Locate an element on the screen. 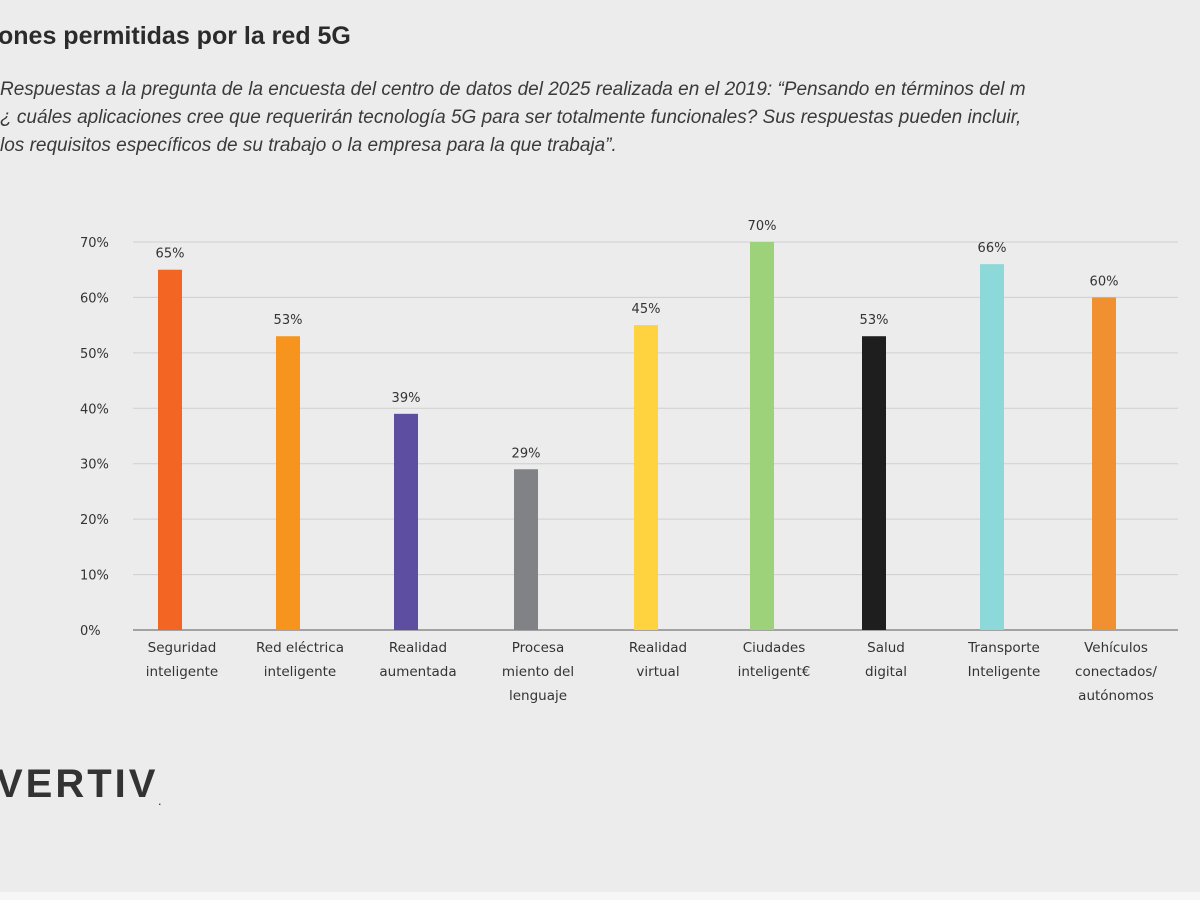  chart-title: ones permitidas por la red 5G is located at coordinates (175, 36).